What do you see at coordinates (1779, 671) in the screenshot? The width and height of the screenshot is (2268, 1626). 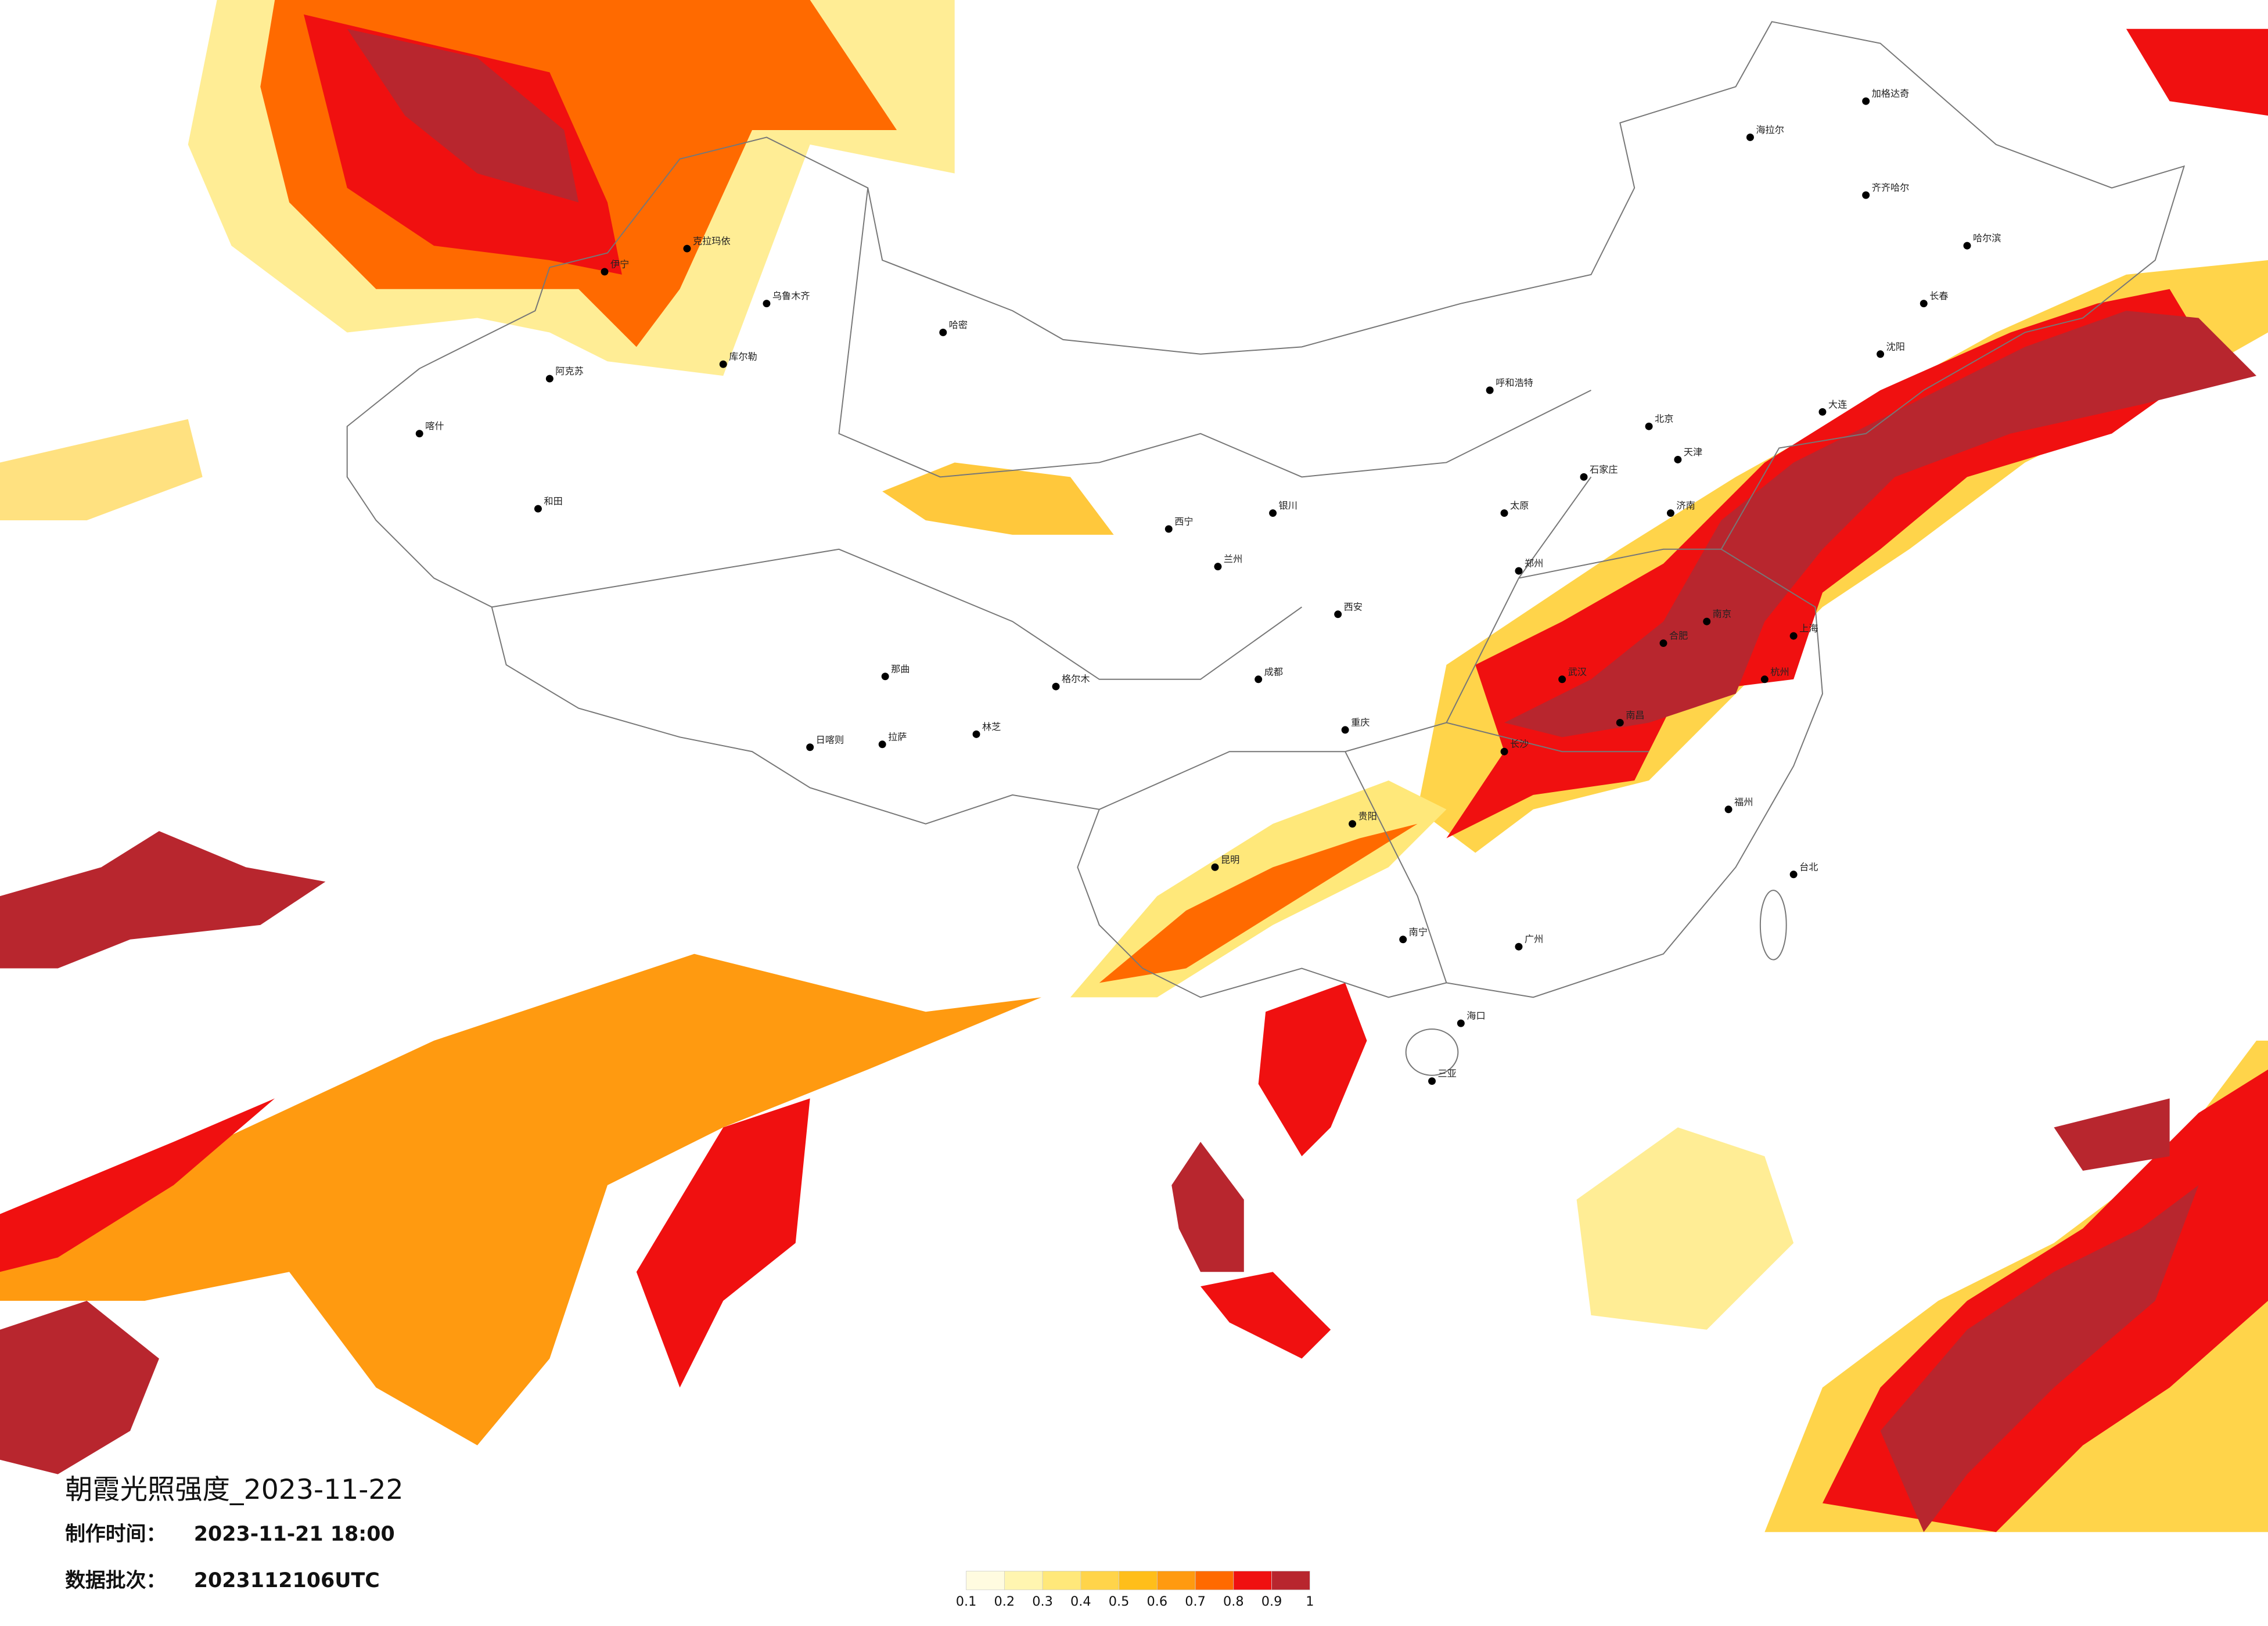 I see `city-label: 杭州` at bounding box center [1779, 671].